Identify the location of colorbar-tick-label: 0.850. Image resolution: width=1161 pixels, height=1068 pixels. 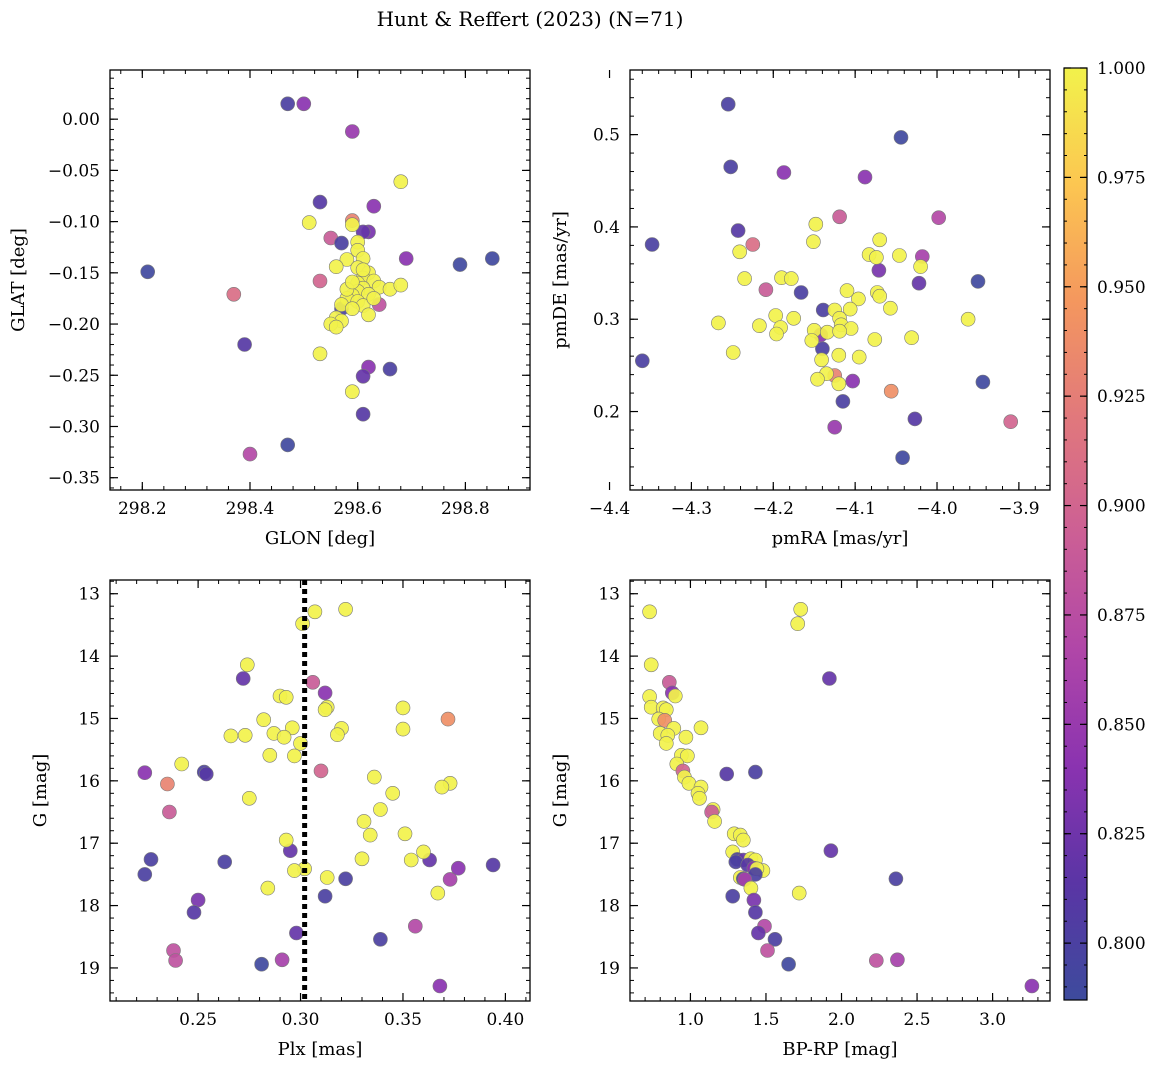
(1121, 725).